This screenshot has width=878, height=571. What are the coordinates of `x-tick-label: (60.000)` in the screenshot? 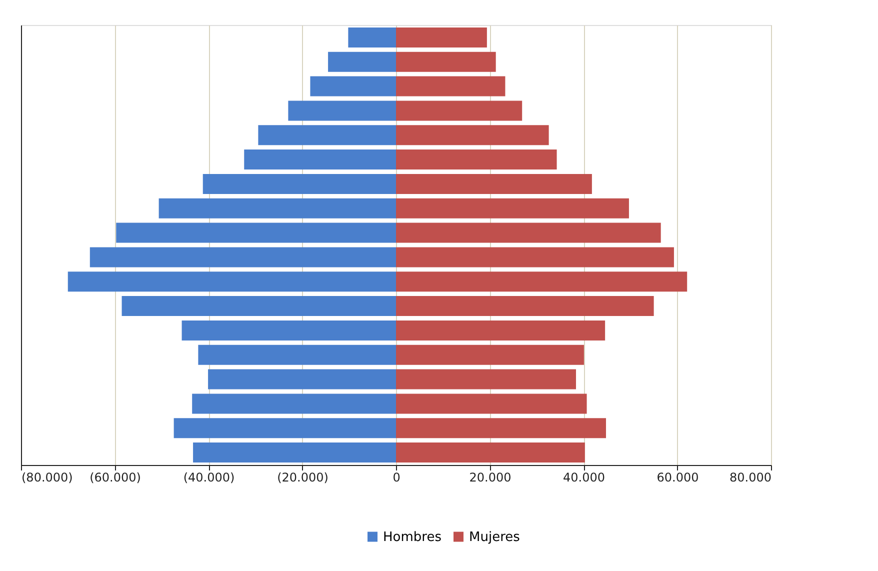 It's located at (115, 477).